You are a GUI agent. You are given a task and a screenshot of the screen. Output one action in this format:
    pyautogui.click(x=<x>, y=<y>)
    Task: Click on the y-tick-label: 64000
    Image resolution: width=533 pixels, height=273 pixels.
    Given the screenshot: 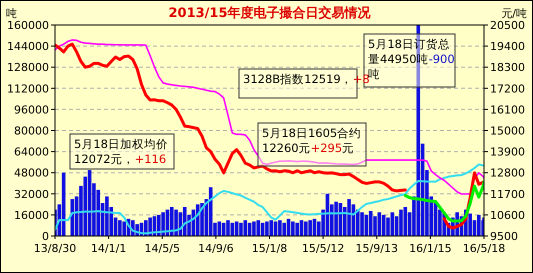 What is the action you would take?
    pyautogui.click(x=31, y=152)
    